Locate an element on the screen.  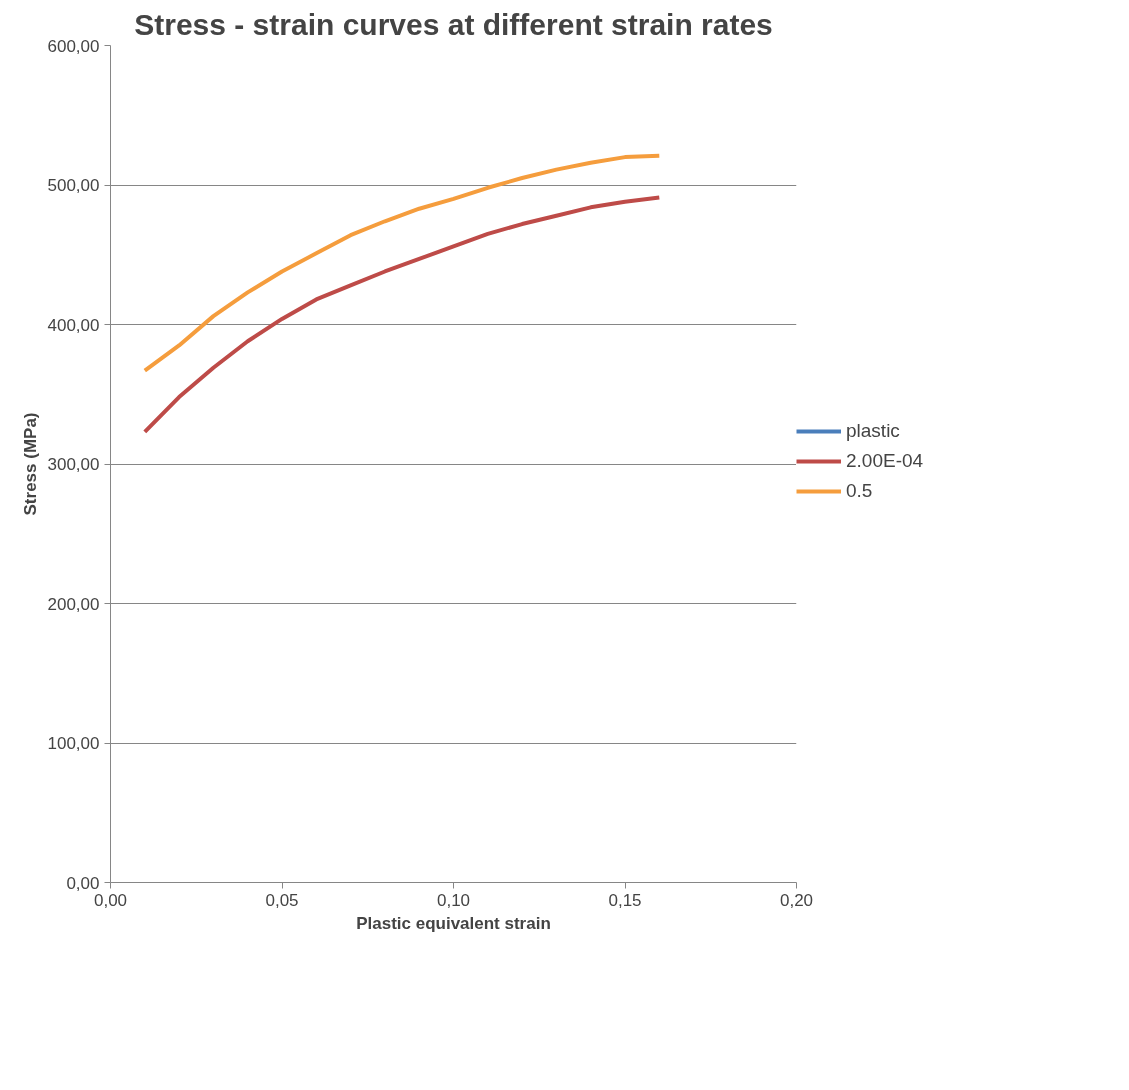
x-tick-label: 0,10 is located at coordinates (453, 900).